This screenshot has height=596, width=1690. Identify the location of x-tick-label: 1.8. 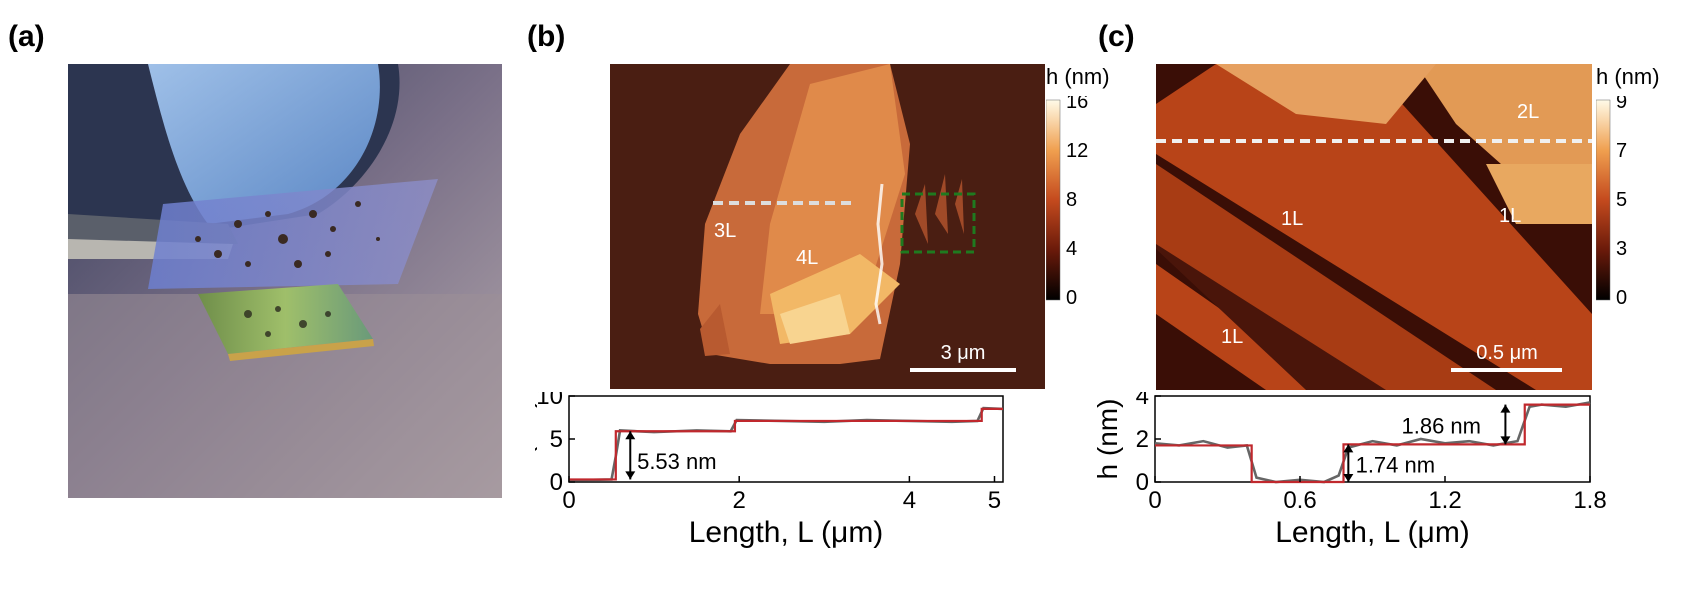
(1589, 500).